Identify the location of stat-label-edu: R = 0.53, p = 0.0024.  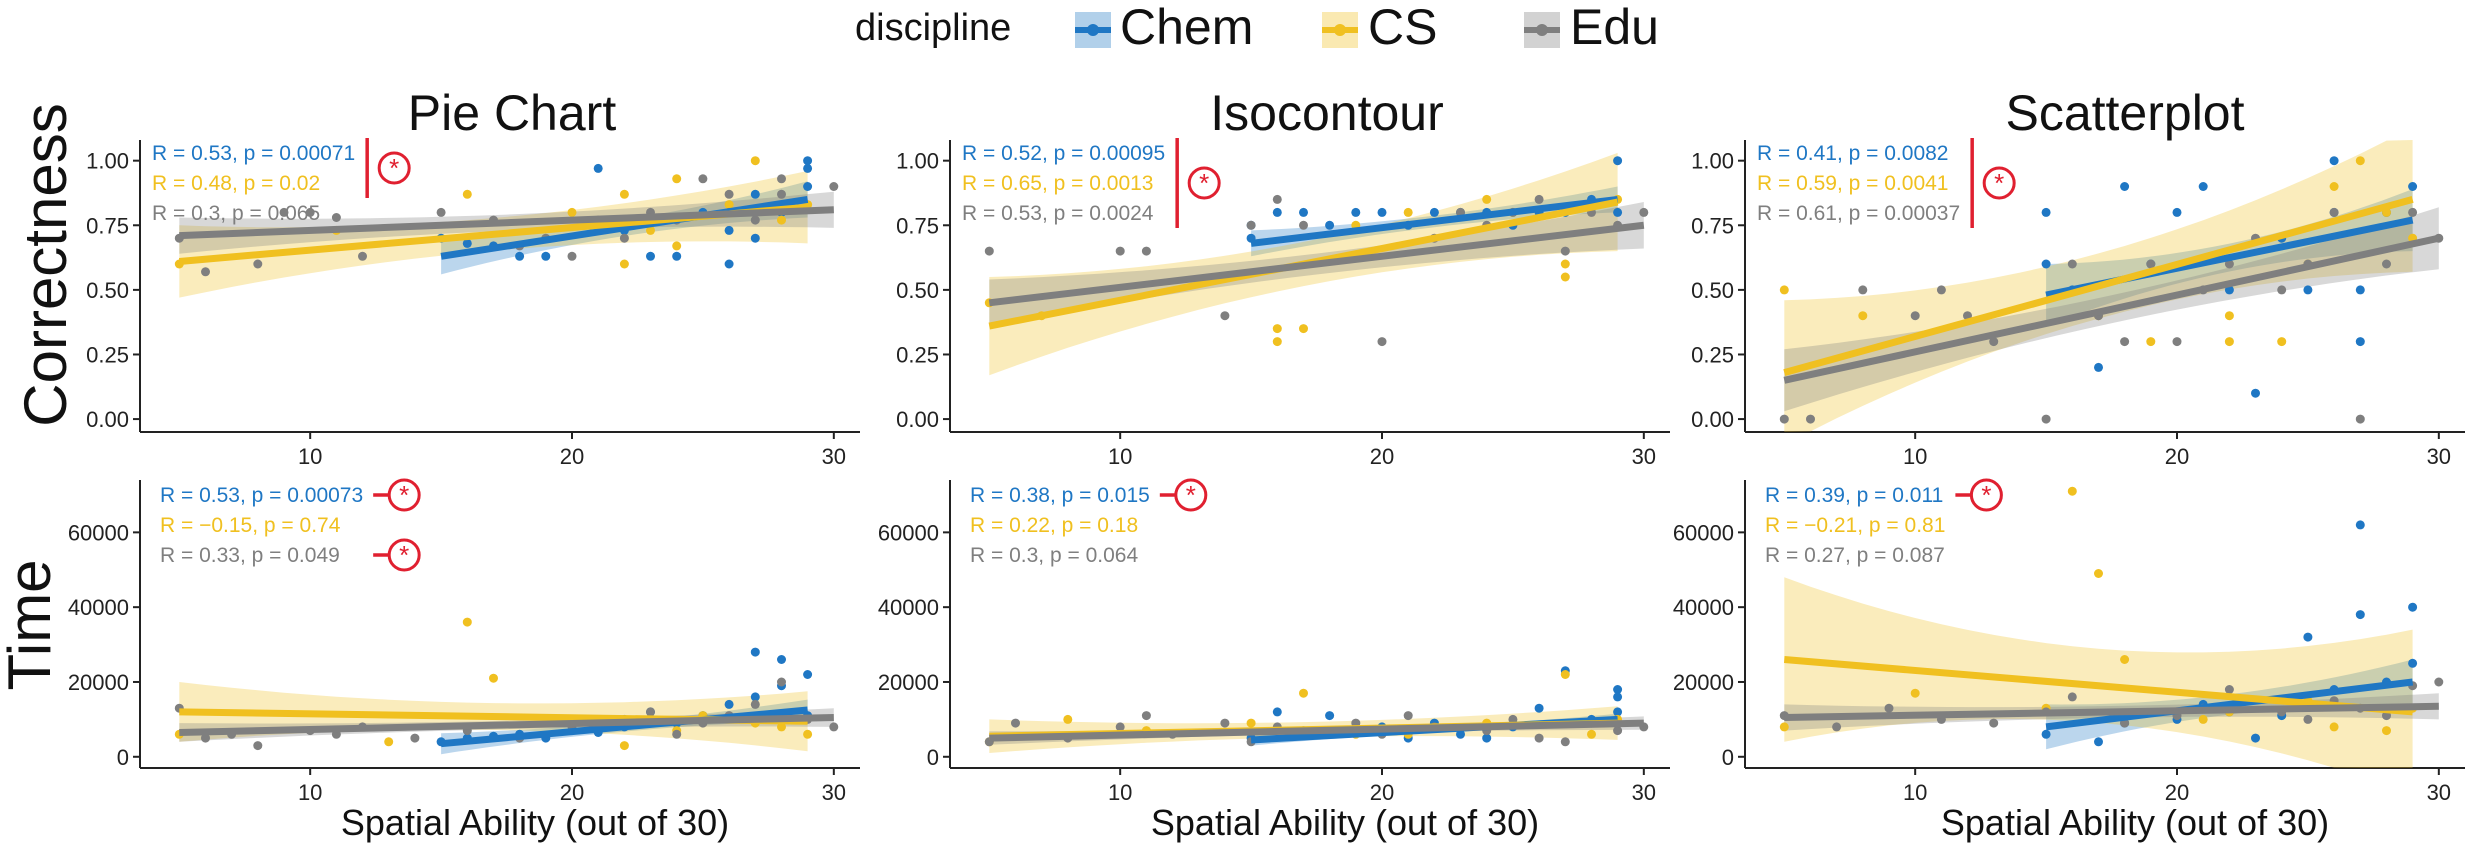
(1058, 213).